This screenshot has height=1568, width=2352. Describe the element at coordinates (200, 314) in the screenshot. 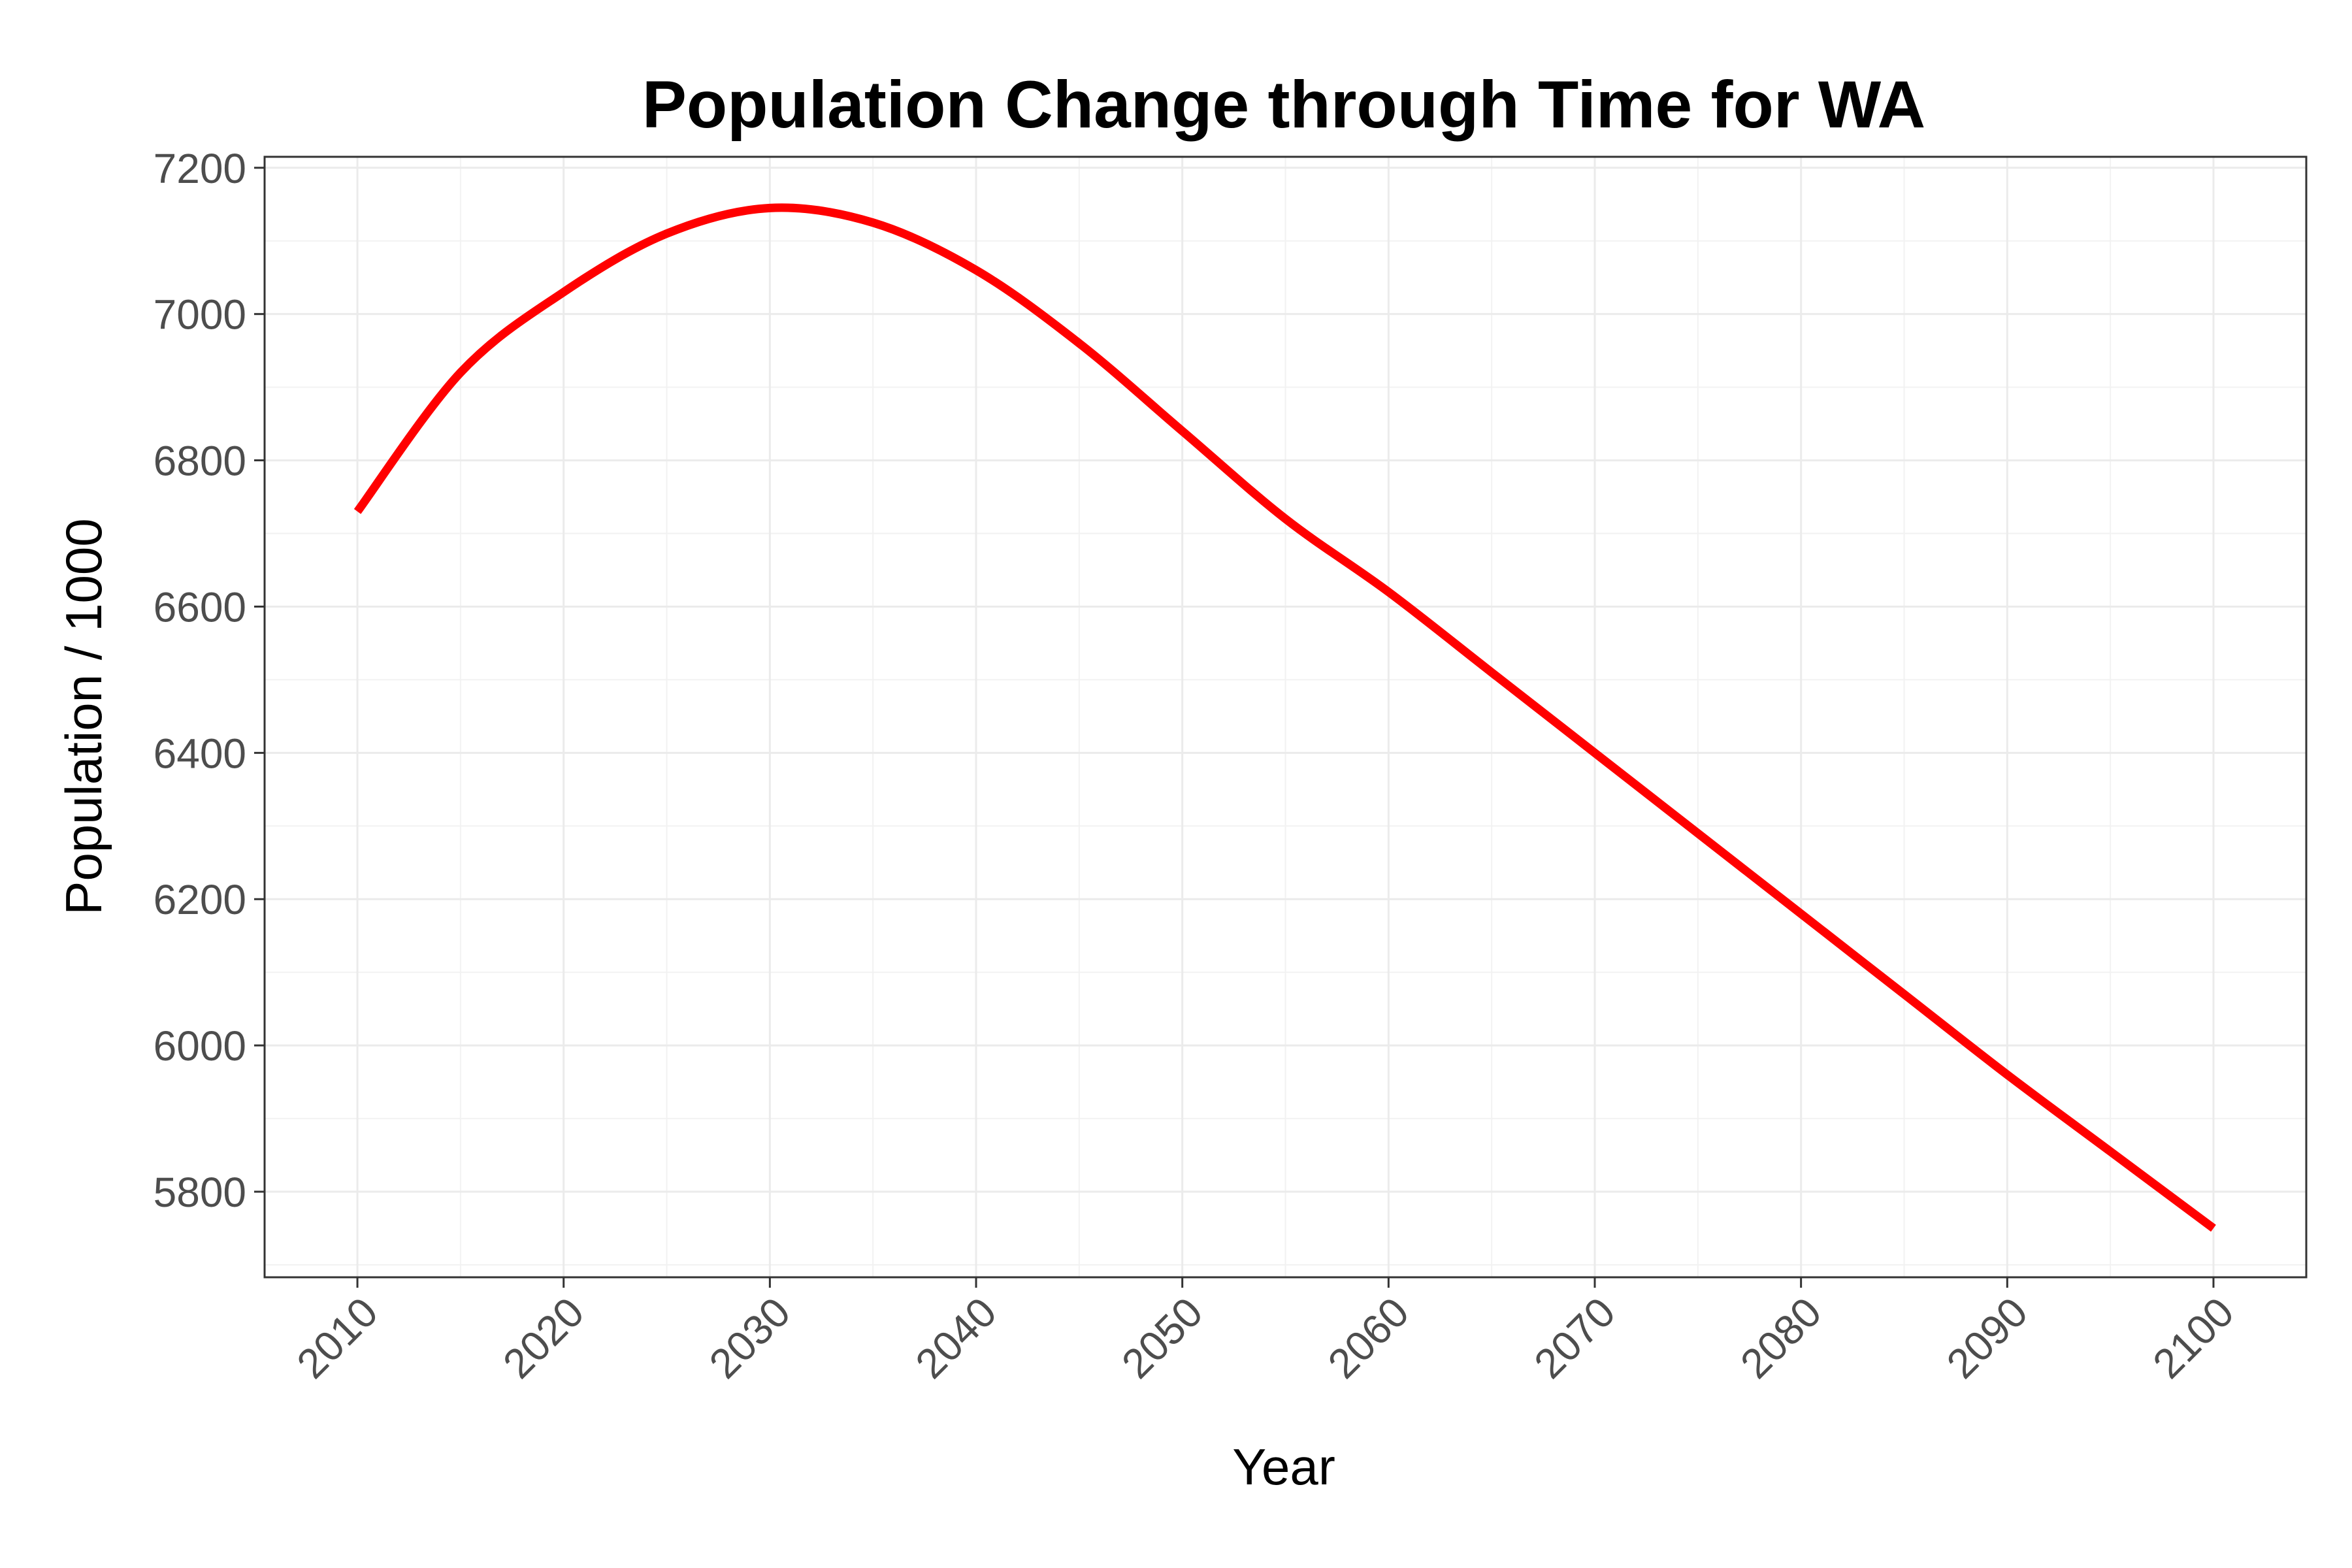

I see `y-tick-label: 7000` at that location.